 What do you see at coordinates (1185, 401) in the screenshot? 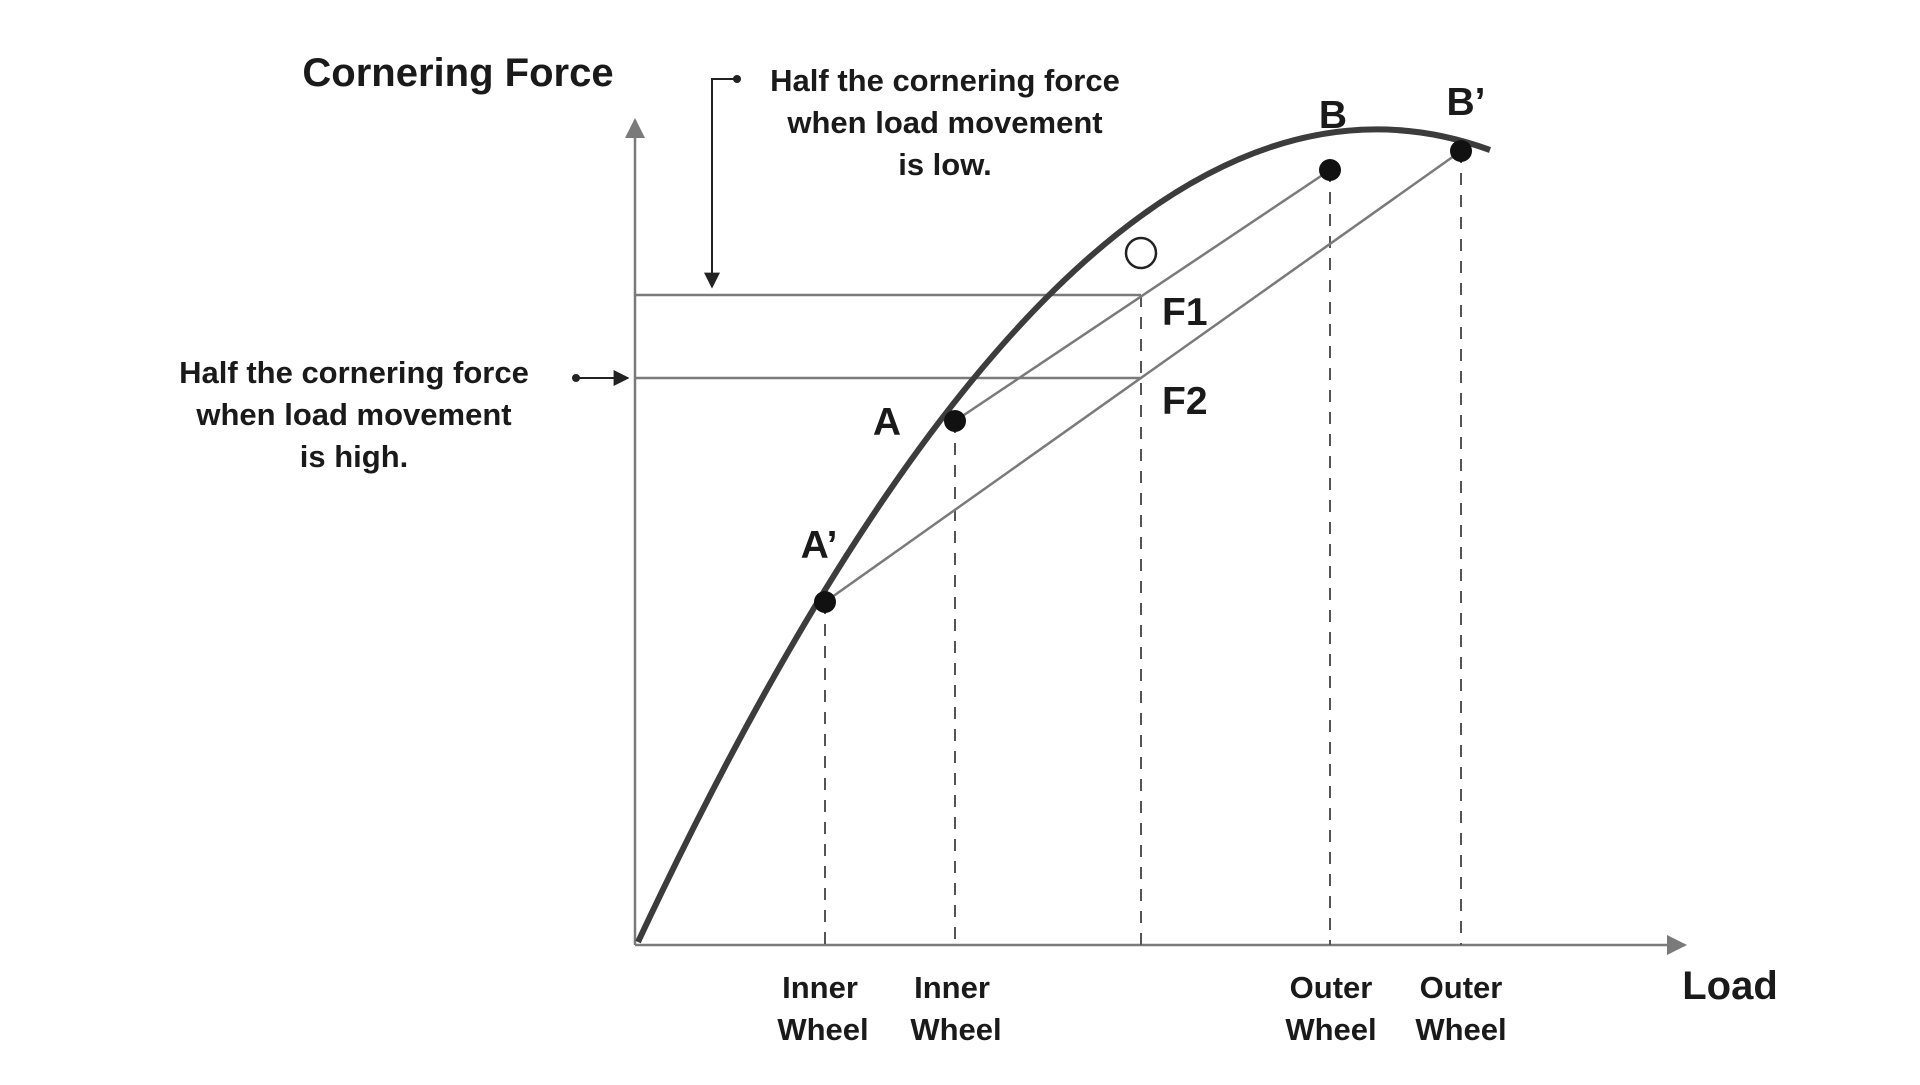
I see `label-f2: F2` at bounding box center [1185, 401].